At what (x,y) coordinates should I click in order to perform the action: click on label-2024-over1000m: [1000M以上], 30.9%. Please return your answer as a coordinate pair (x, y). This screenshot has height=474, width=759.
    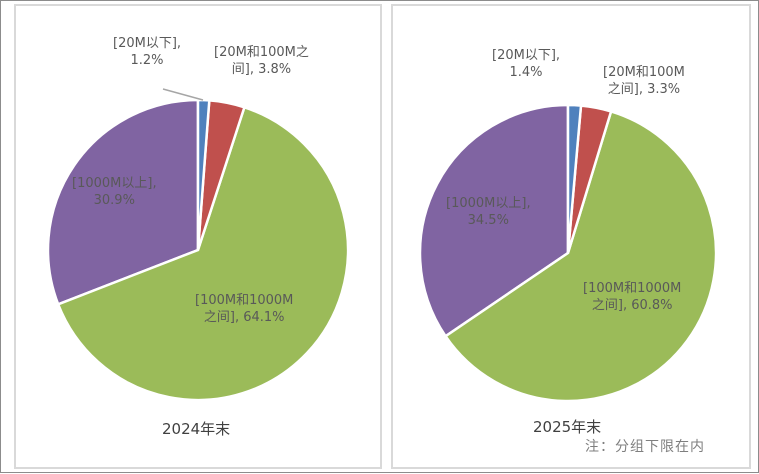
    Looking at the image, I should click on (114, 192).